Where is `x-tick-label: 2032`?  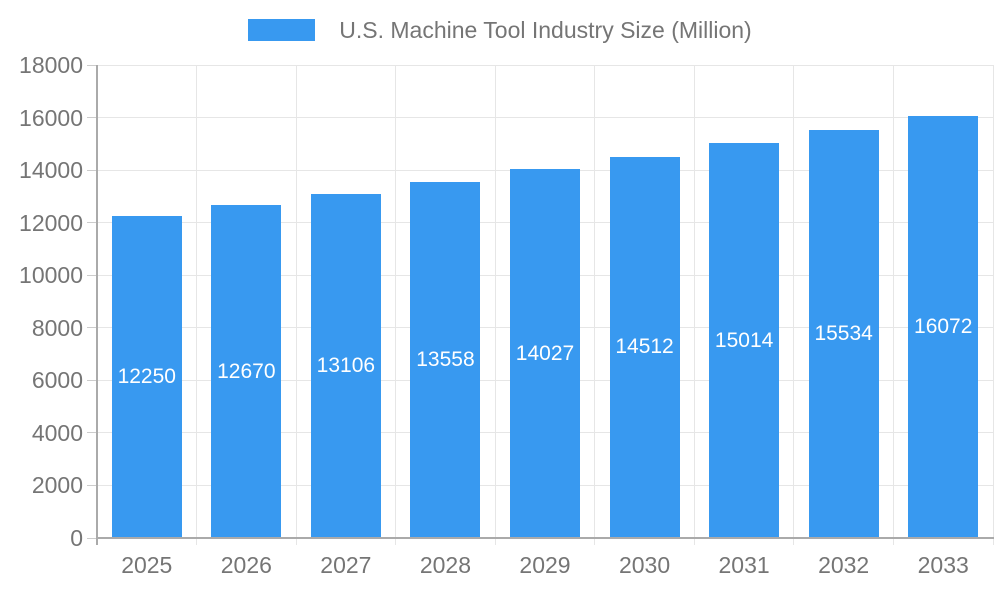 x-tick-label: 2032 is located at coordinates (844, 565).